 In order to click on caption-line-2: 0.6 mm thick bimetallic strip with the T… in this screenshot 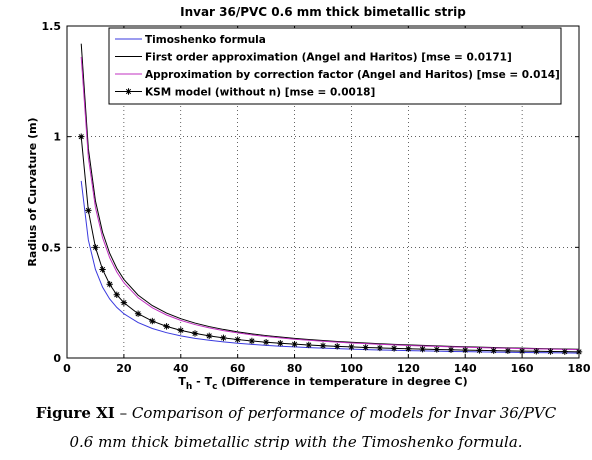, I will do `click(296, 442)`.